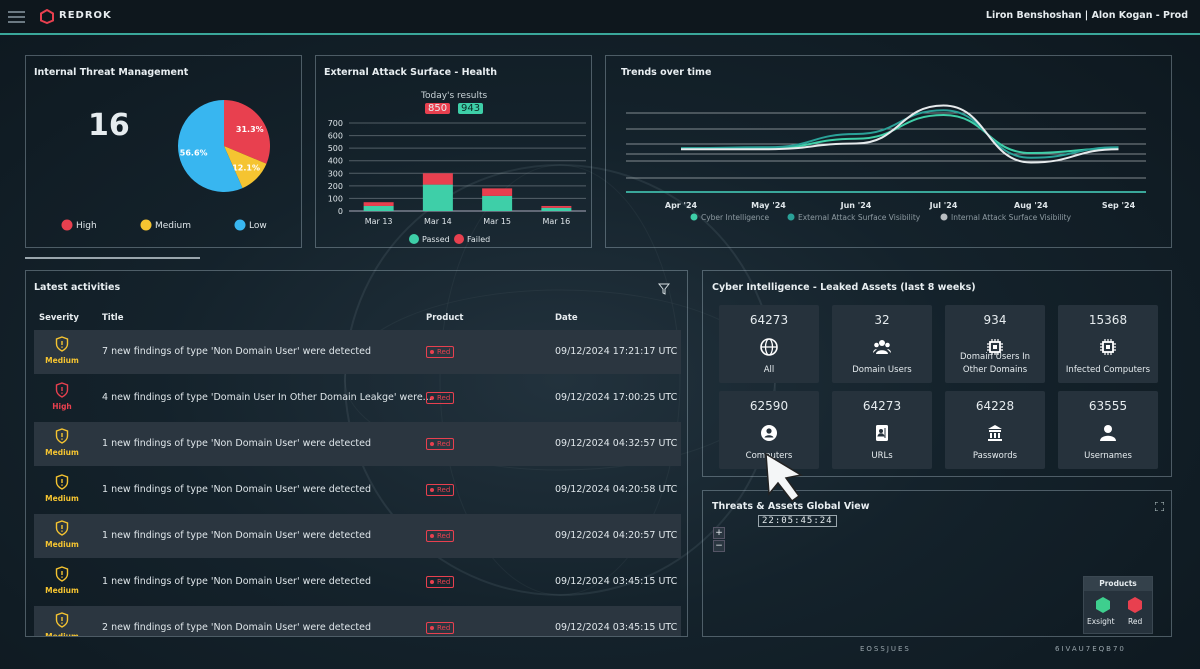 The width and height of the screenshot is (1200, 669). What do you see at coordinates (719, 546) in the screenshot?
I see `zoom-out: −` at bounding box center [719, 546].